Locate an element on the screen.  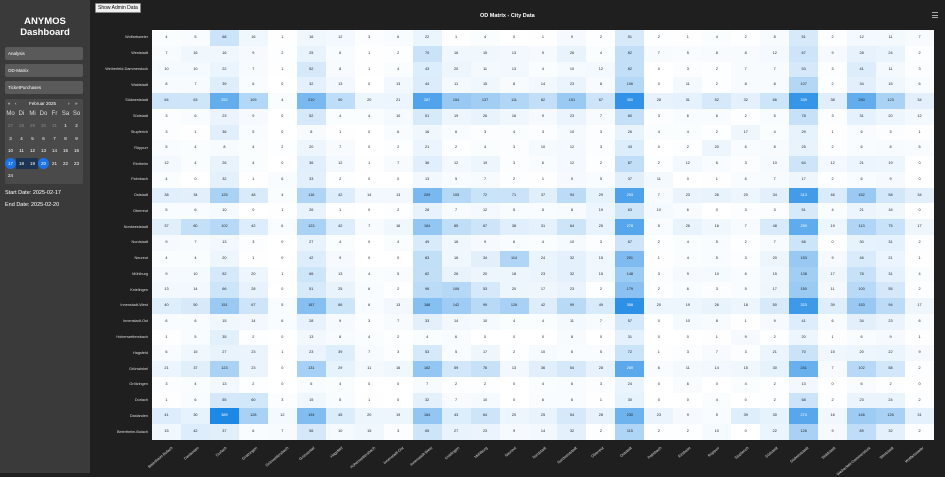
heatmap-cell: 44 is located at coordinates (427, 85).